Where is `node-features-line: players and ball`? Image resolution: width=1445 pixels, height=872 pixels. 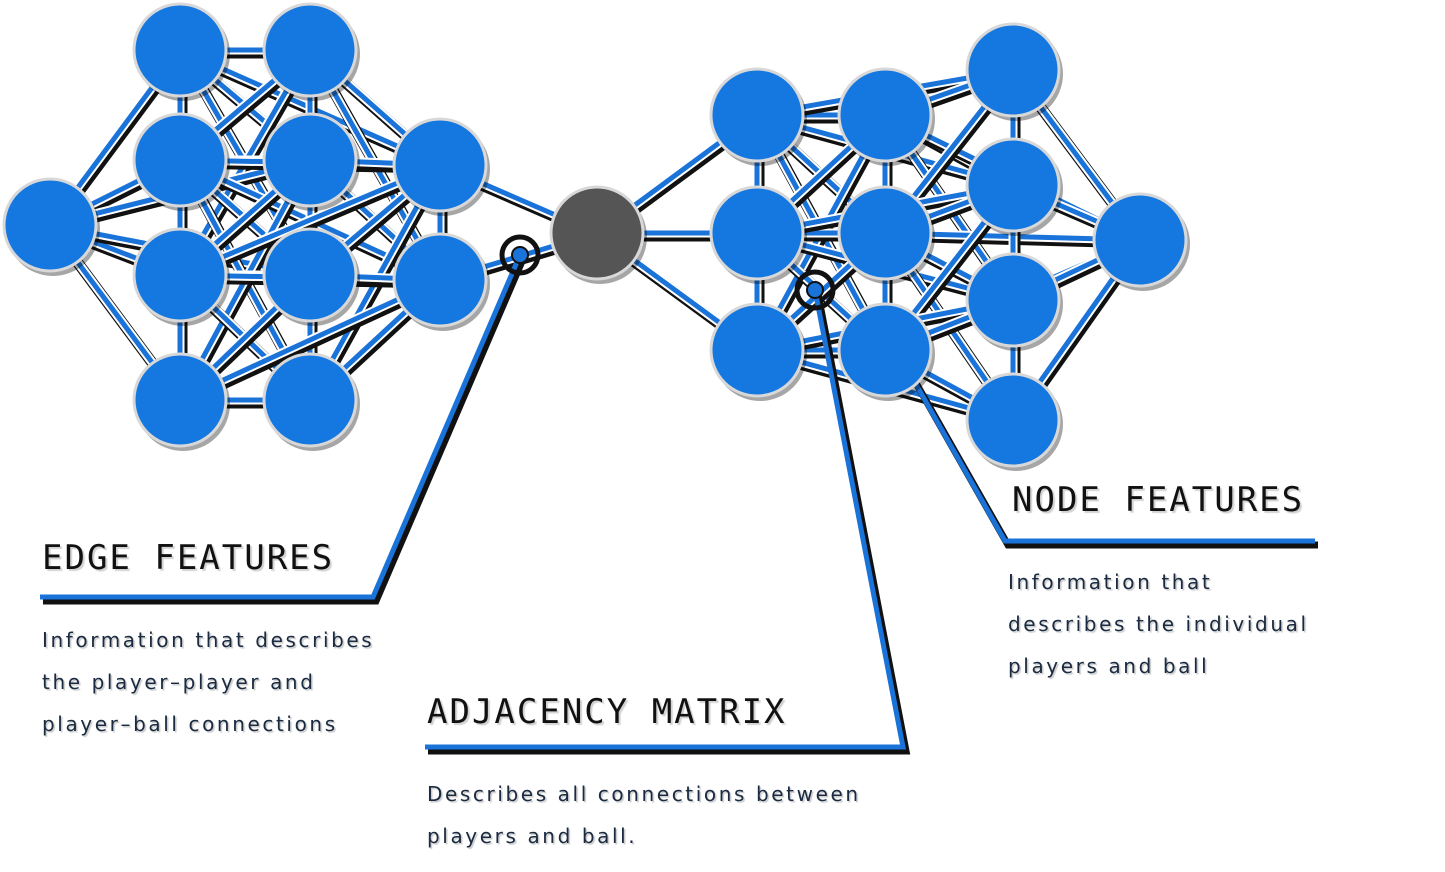
node-features-line: players and ball is located at coordinates (1109, 666).